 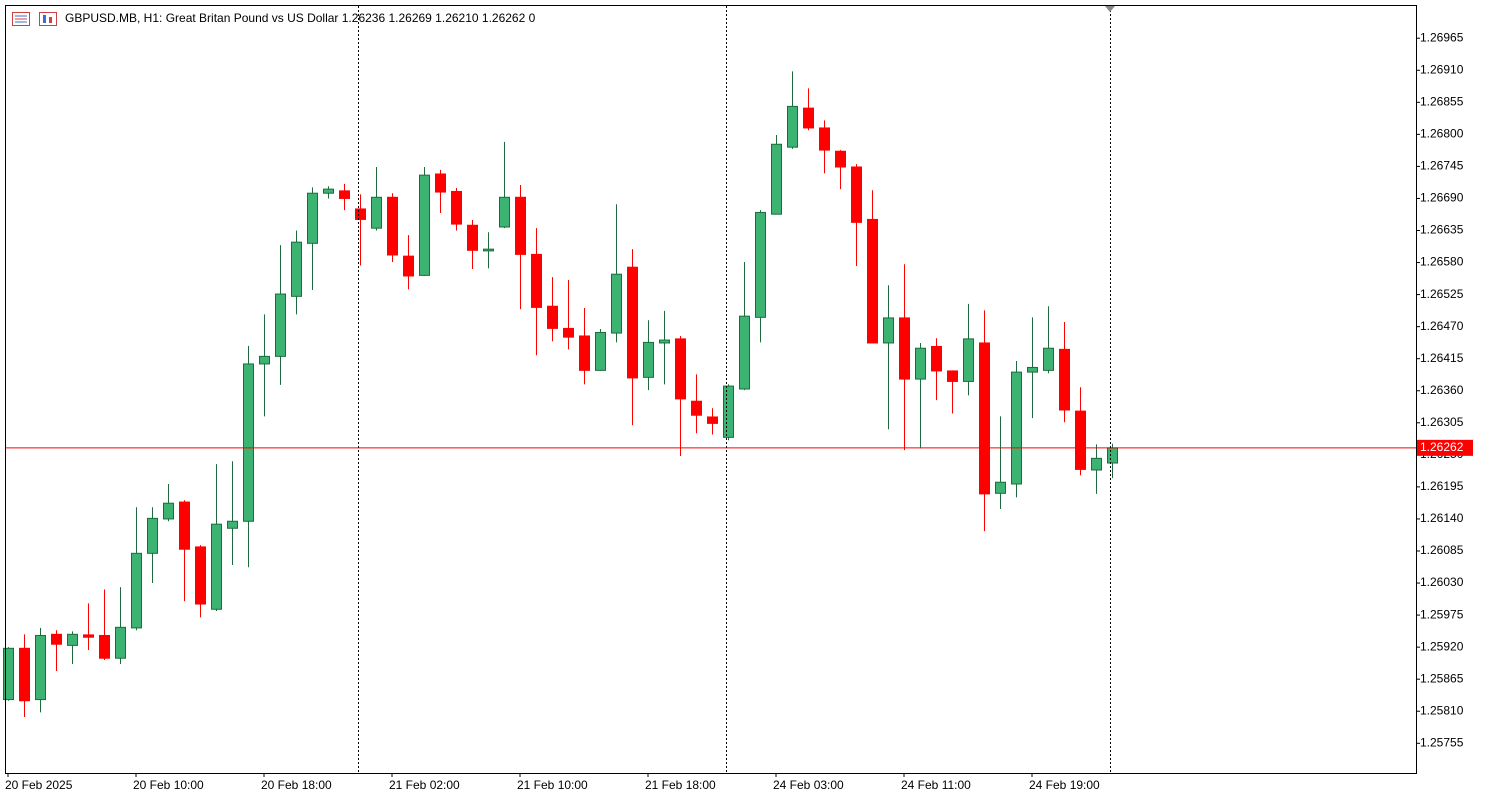 I want to click on x-tick-label: 21 Feb 10:00, so click(x=552, y=785).